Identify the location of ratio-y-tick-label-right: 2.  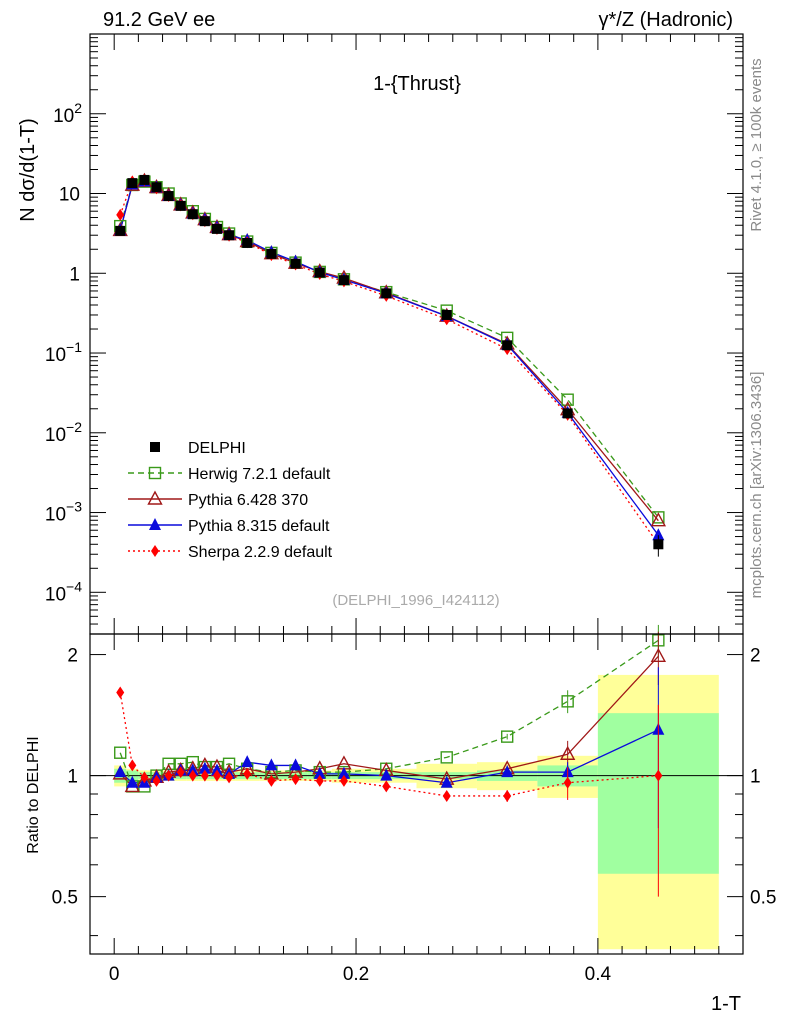
(755, 656).